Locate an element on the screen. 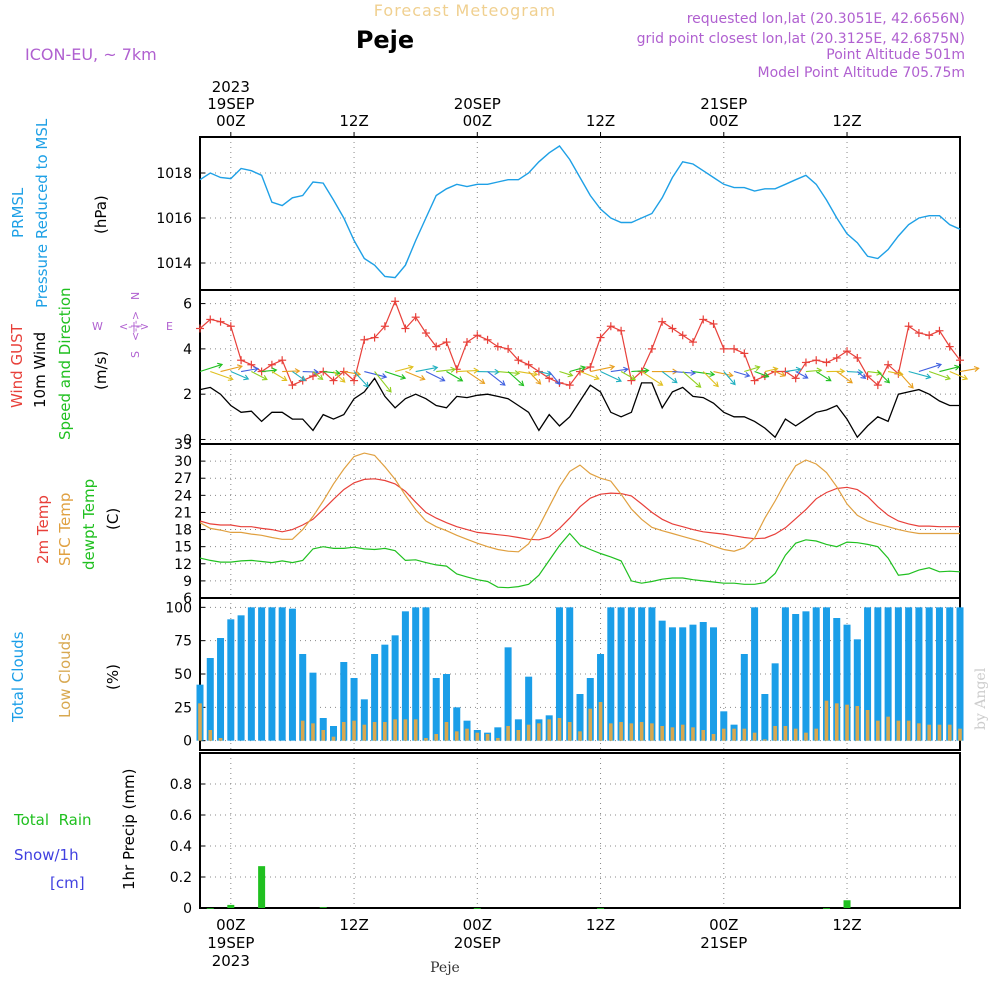 The image size is (1000, 1000). top-time-label: 00Z is located at coordinates (477, 121).